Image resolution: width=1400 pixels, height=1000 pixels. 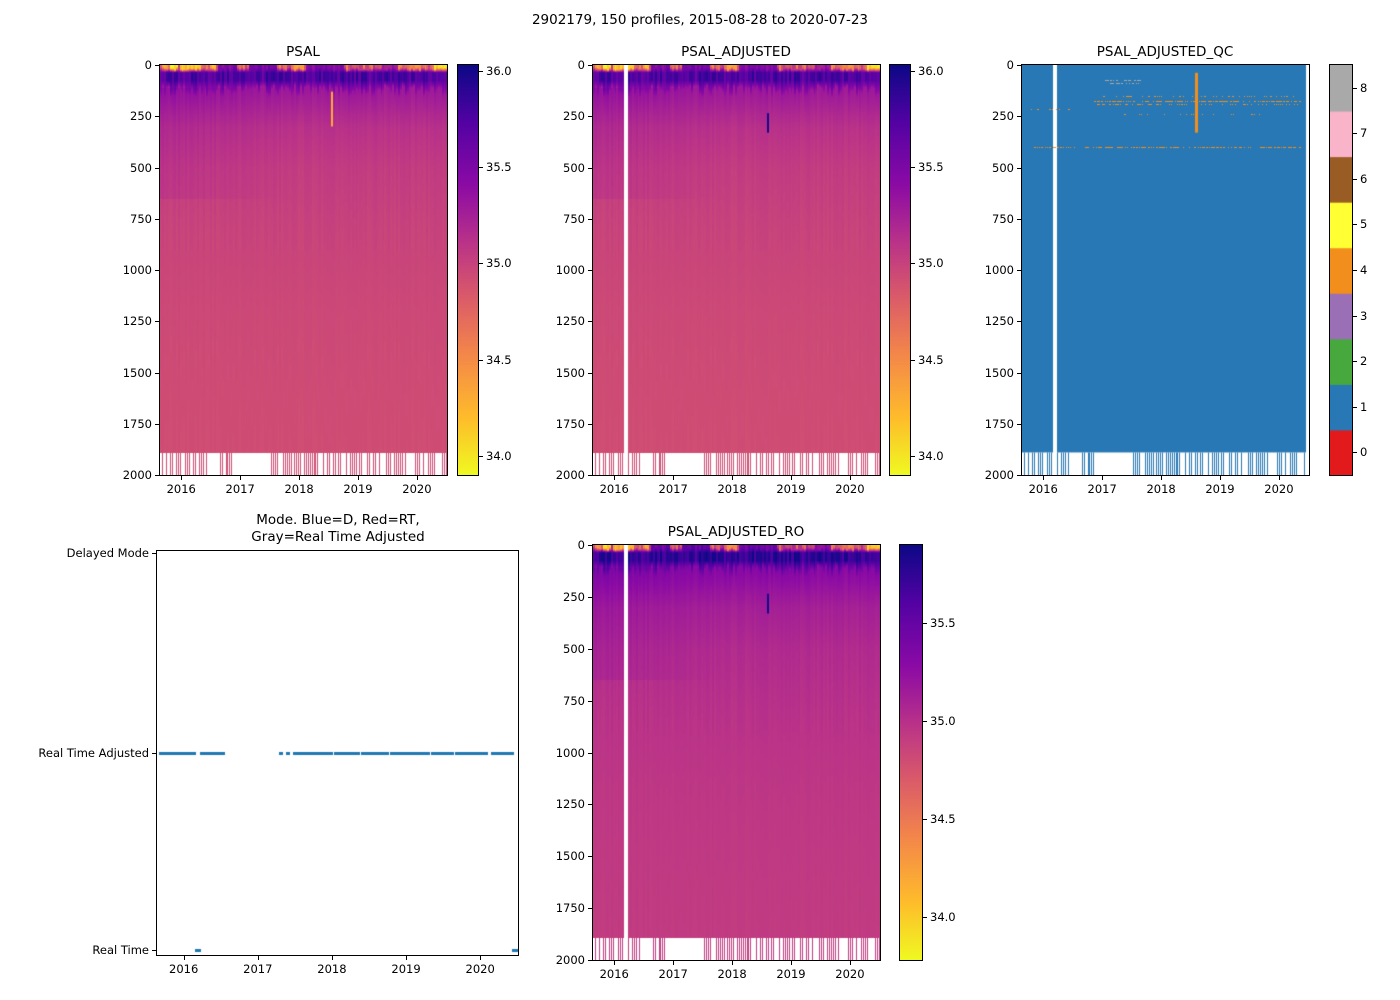 What do you see at coordinates (574, 218) in the screenshot?
I see `depth-tick-label: 750` at bounding box center [574, 218].